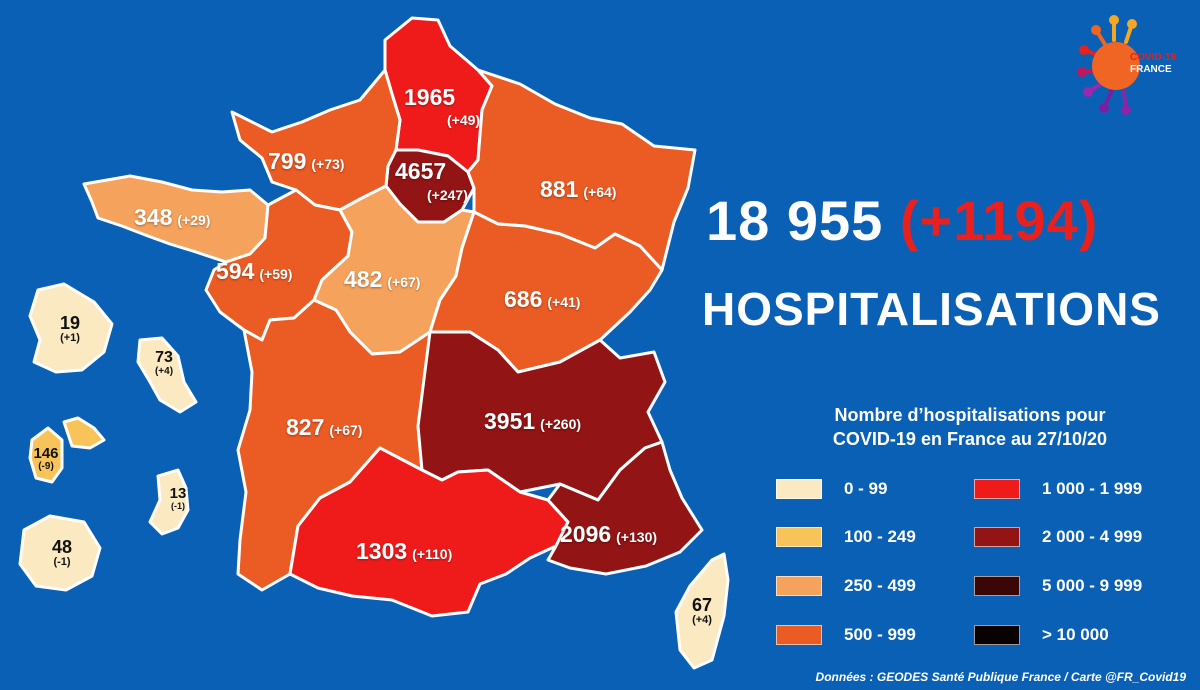 The width and height of the screenshot is (1200, 690). Describe the element at coordinates (153, 217) in the screenshot. I see `value: 348` at that location.